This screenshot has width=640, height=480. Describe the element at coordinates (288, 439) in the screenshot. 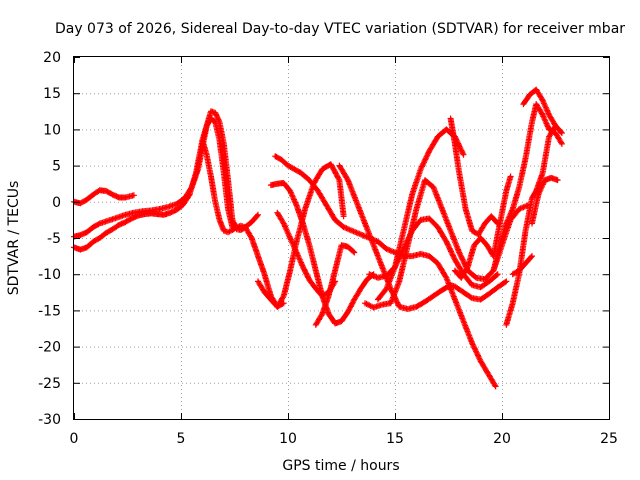

I see `x-tick-label: 10` at that location.